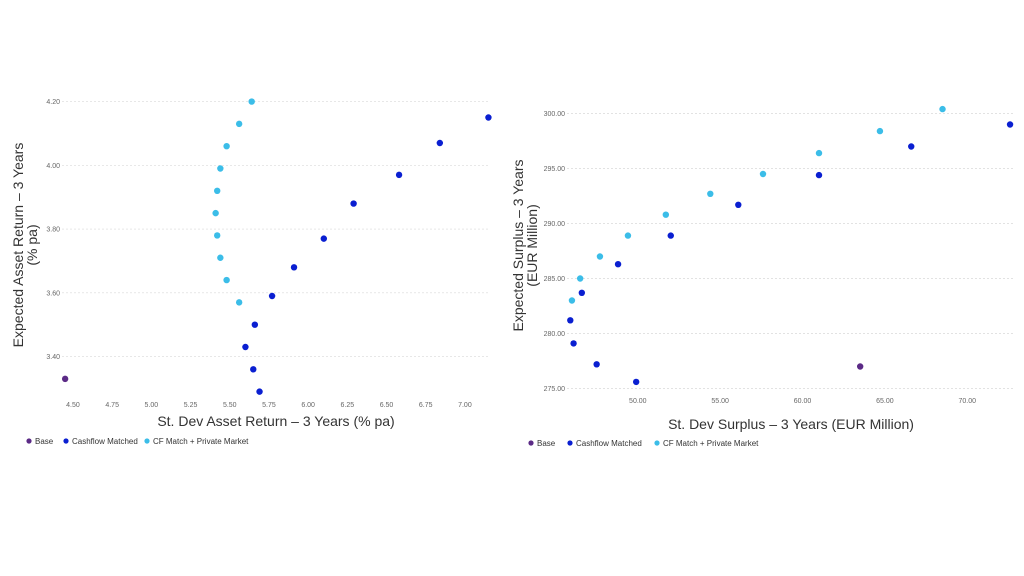 This screenshot has width=1024, height=576. What do you see at coordinates (387, 405) in the screenshot?
I see `left-x-tick-label: 6.50` at bounding box center [387, 405].